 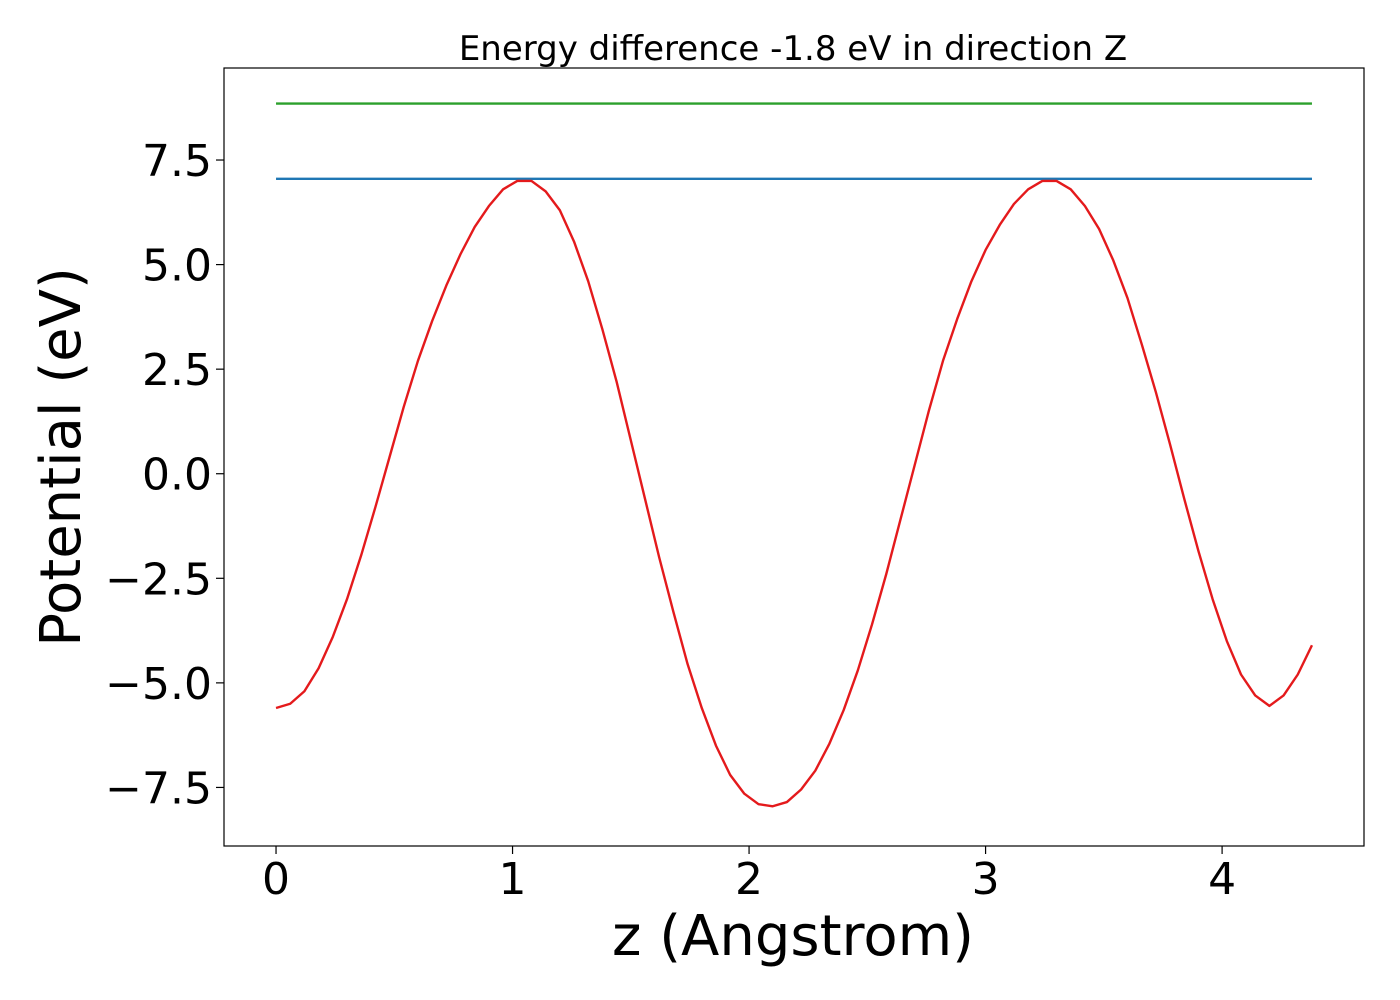 I want to click on x-tick-label: 4, so click(x=1222, y=879).